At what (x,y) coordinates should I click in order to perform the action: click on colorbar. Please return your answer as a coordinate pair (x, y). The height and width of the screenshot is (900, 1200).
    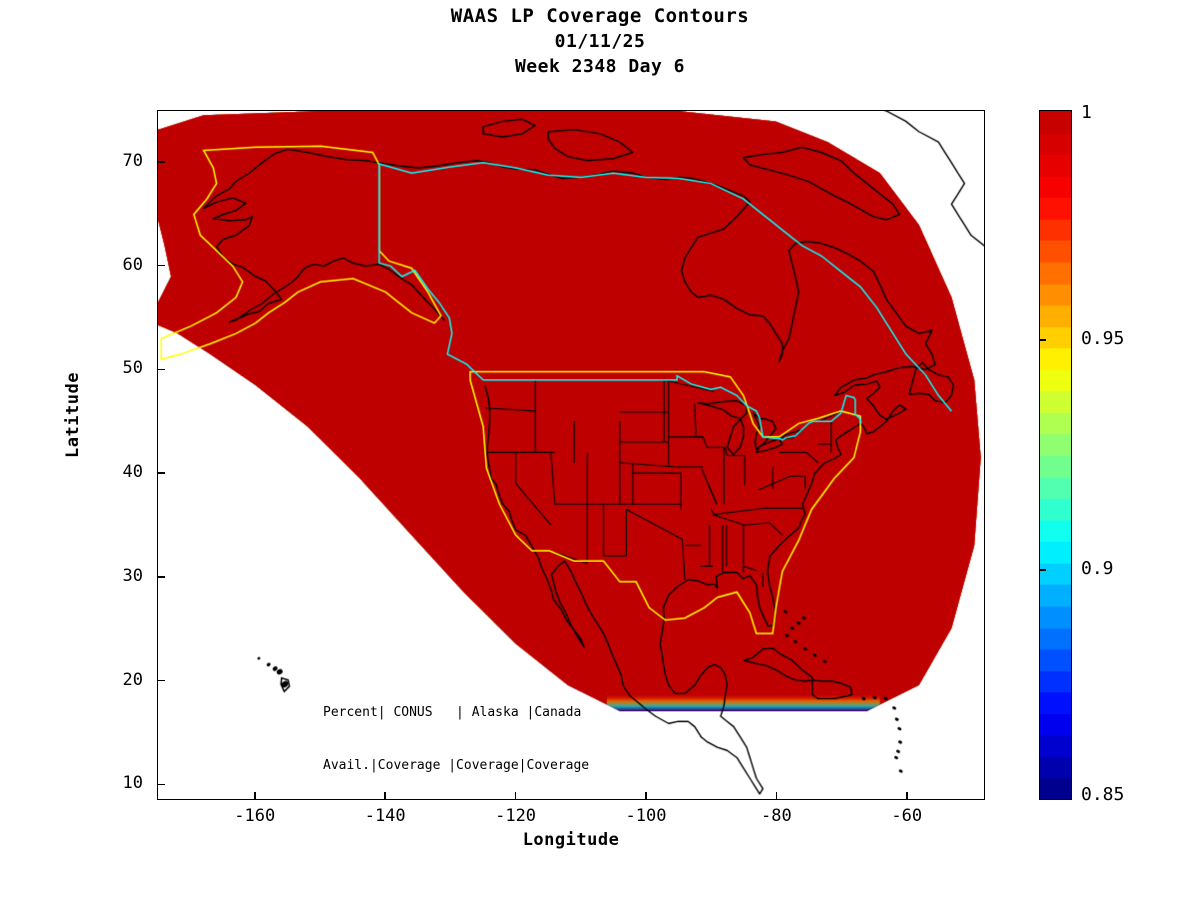
    Looking at the image, I should click on (1055, 455).